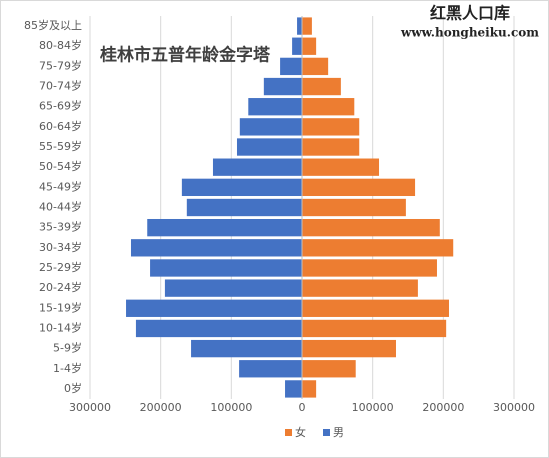  What do you see at coordinates (60, 45) in the screenshot?
I see `y-tick-label: 80-84岁` at bounding box center [60, 45].